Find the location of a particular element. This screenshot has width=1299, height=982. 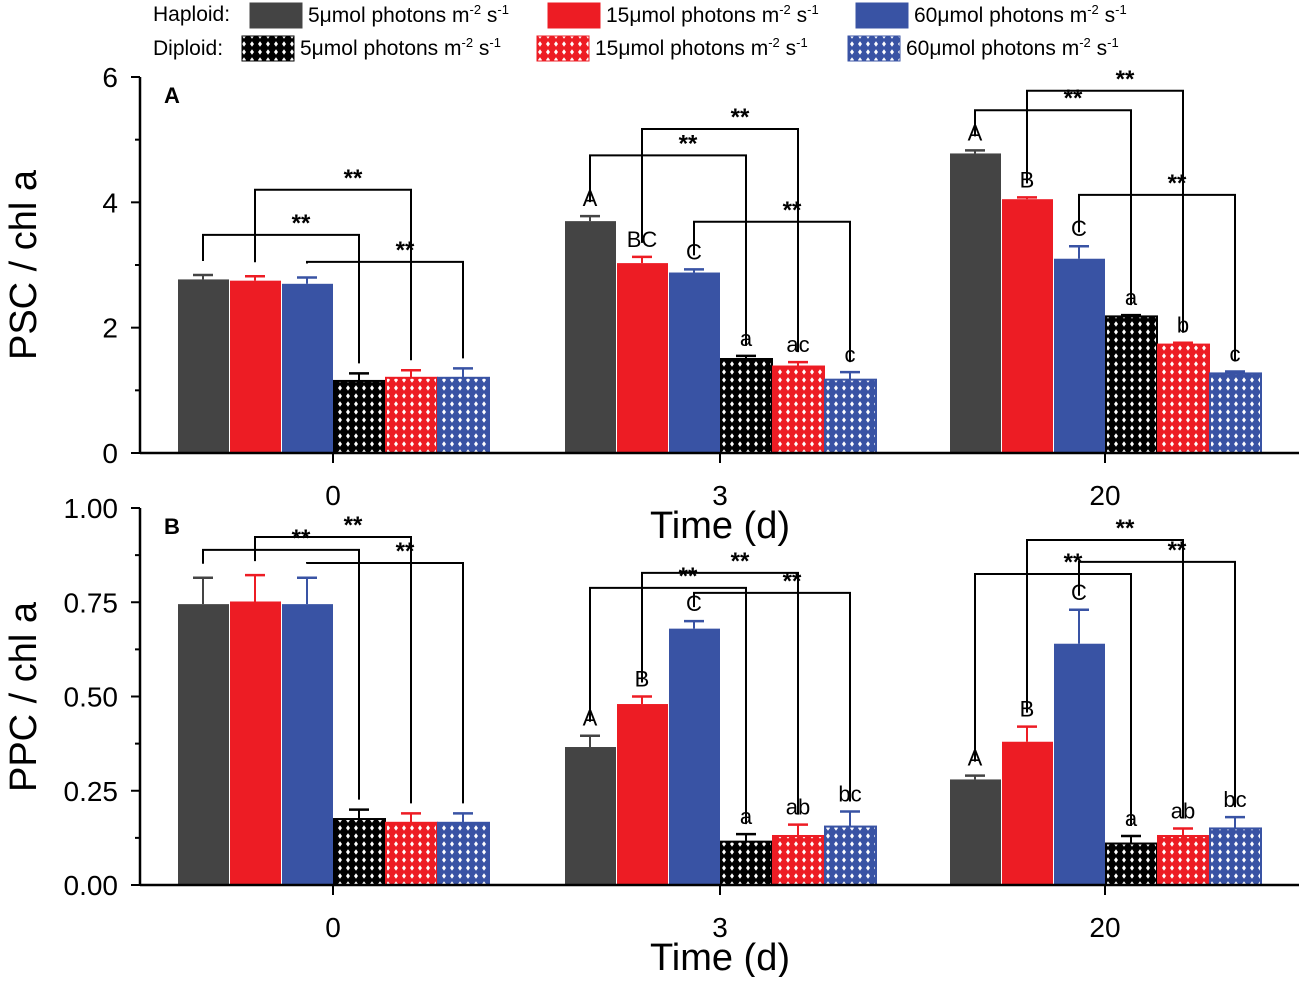

y-axis-title: PPC / chl a is located at coordinates (24, 696).